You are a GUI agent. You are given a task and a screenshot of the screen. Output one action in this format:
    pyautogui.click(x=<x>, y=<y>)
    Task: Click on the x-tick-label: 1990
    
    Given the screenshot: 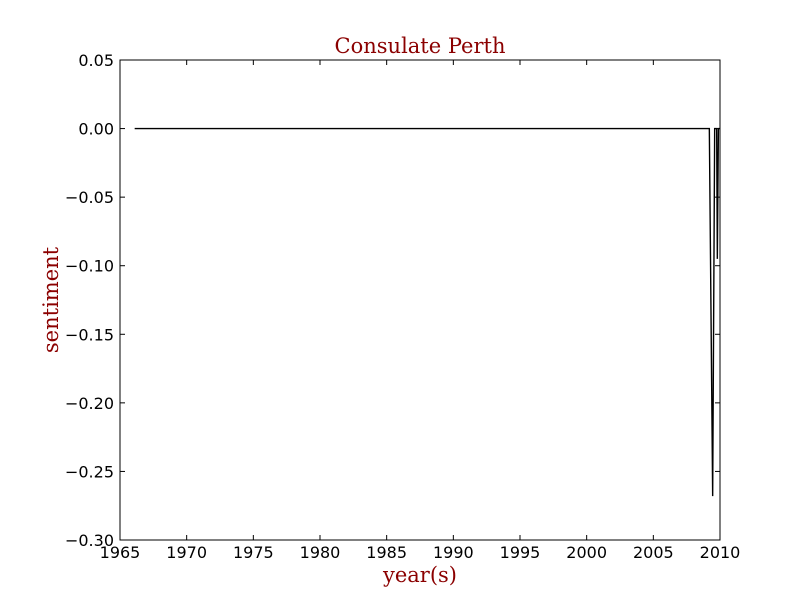 What is the action you would take?
    pyautogui.click(x=453, y=552)
    